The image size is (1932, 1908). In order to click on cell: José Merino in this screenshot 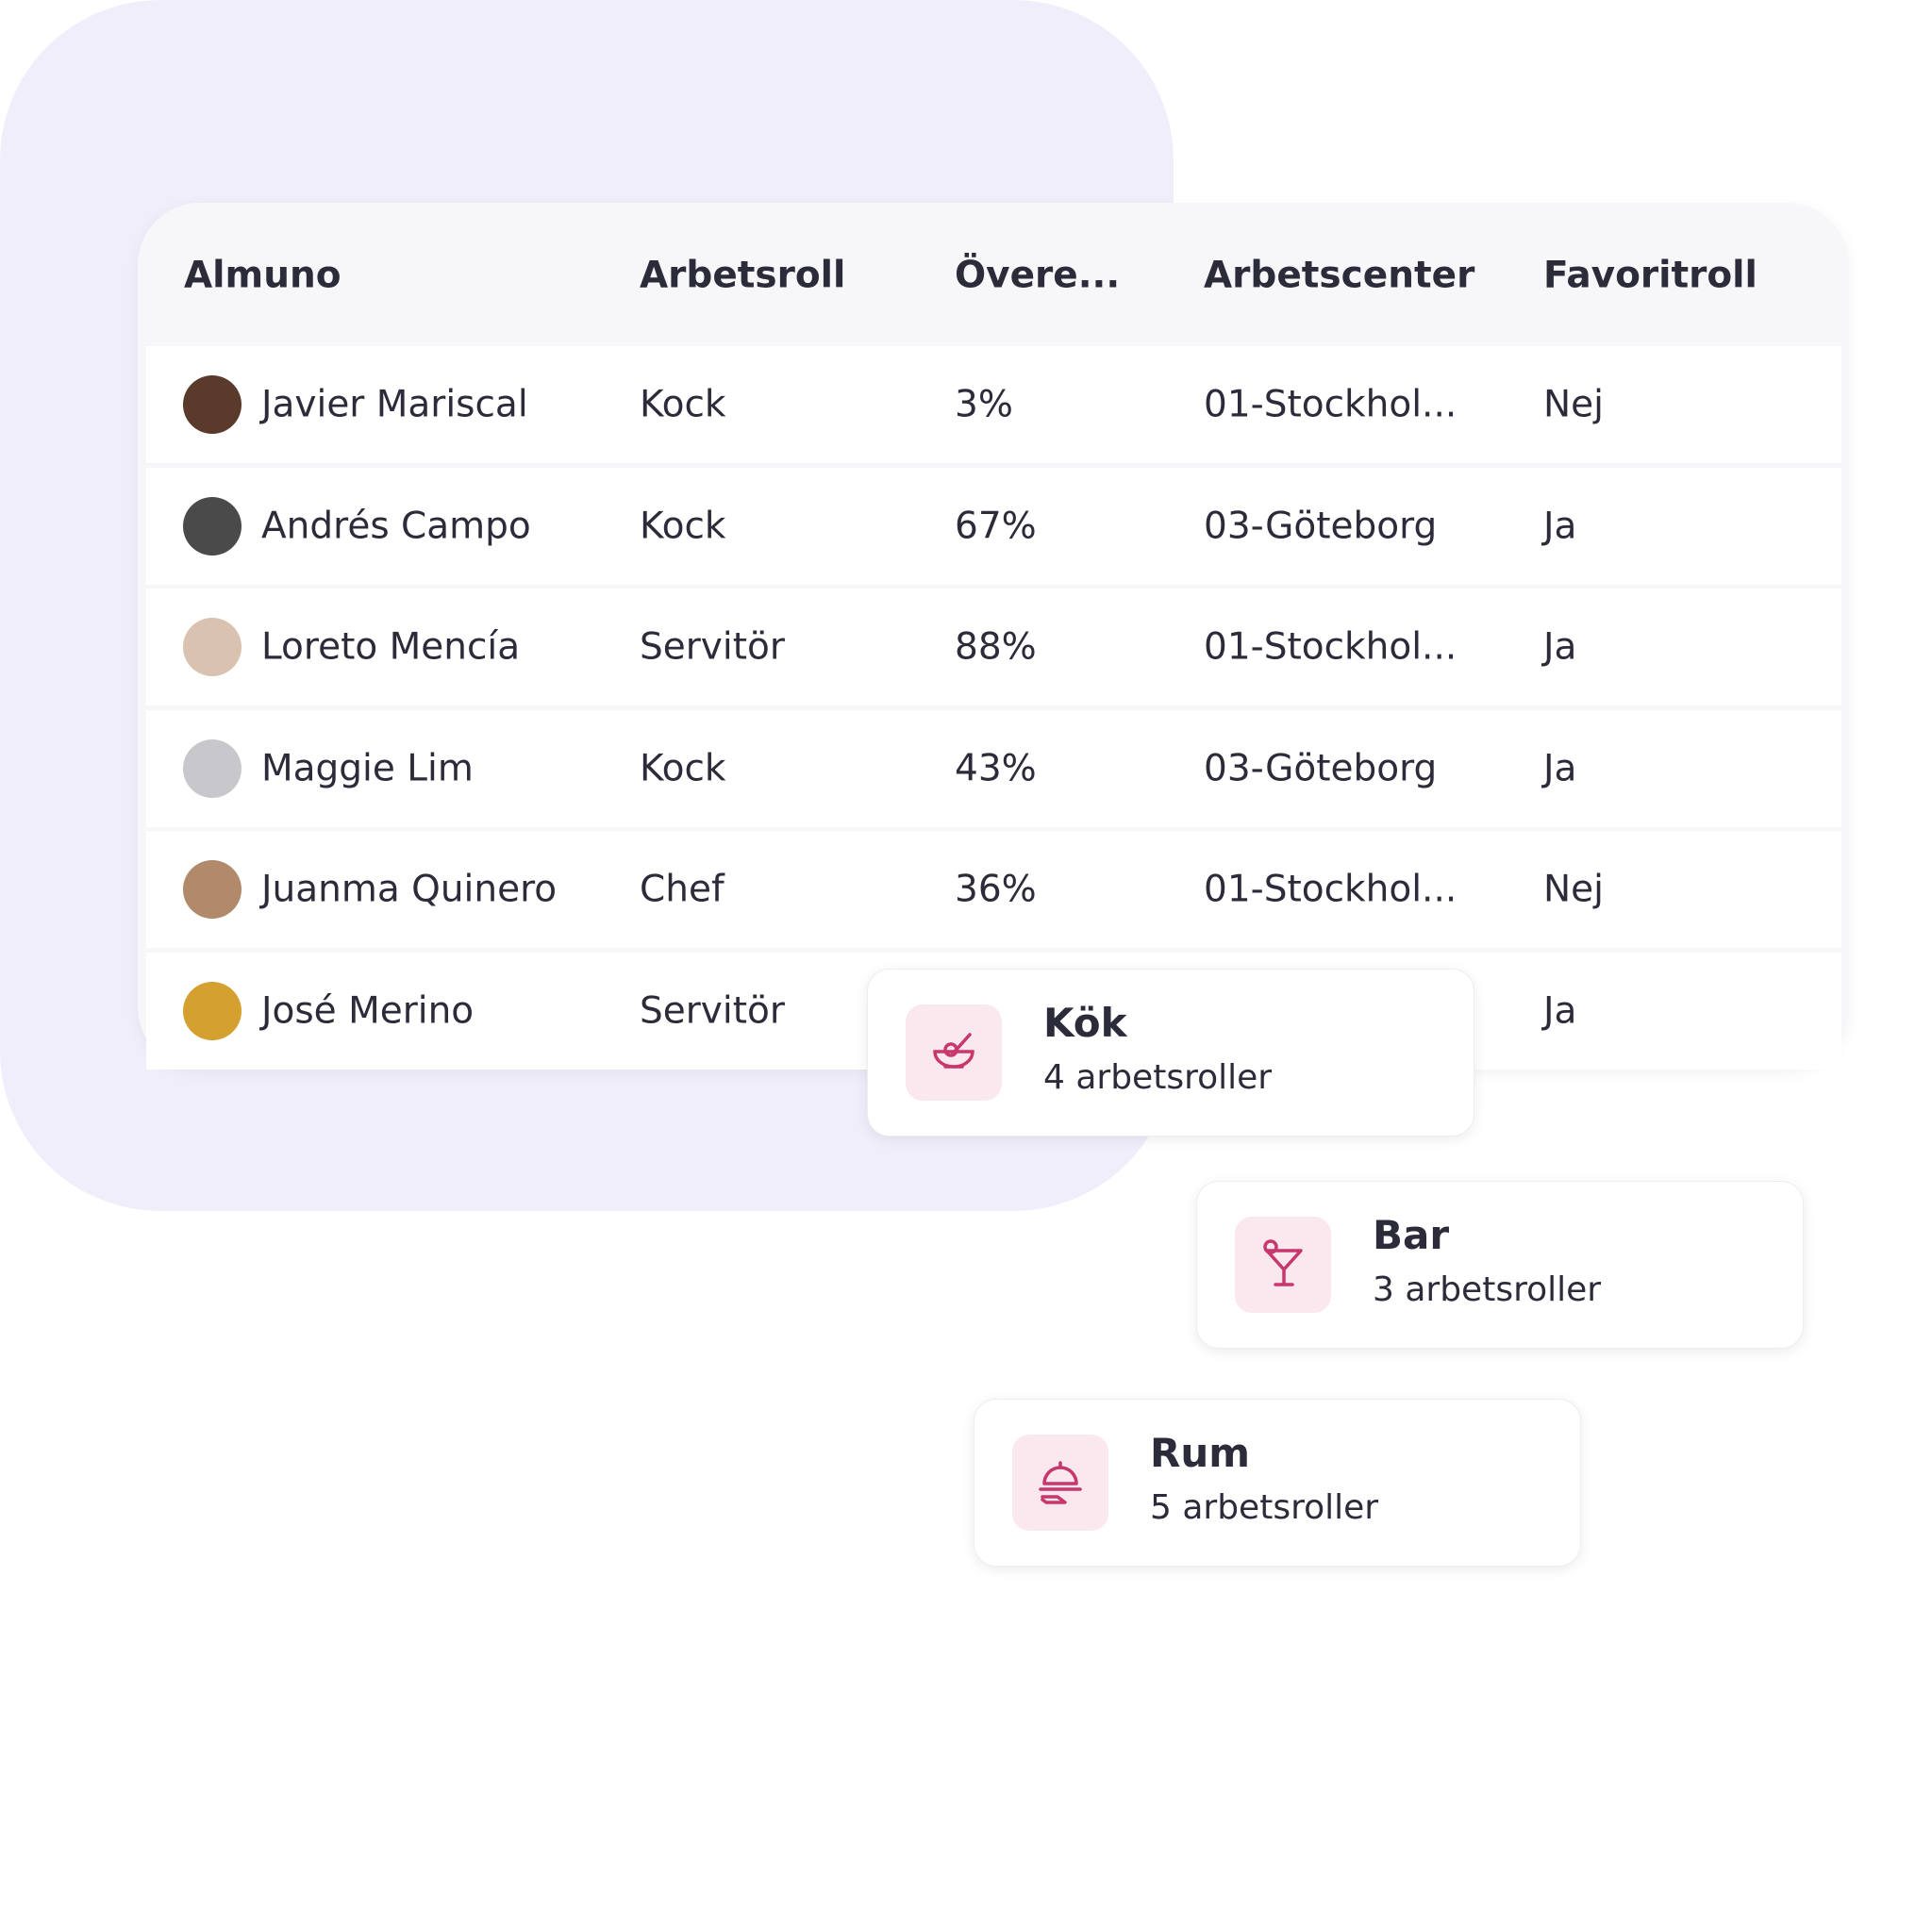, I will do `click(368, 1010)`.